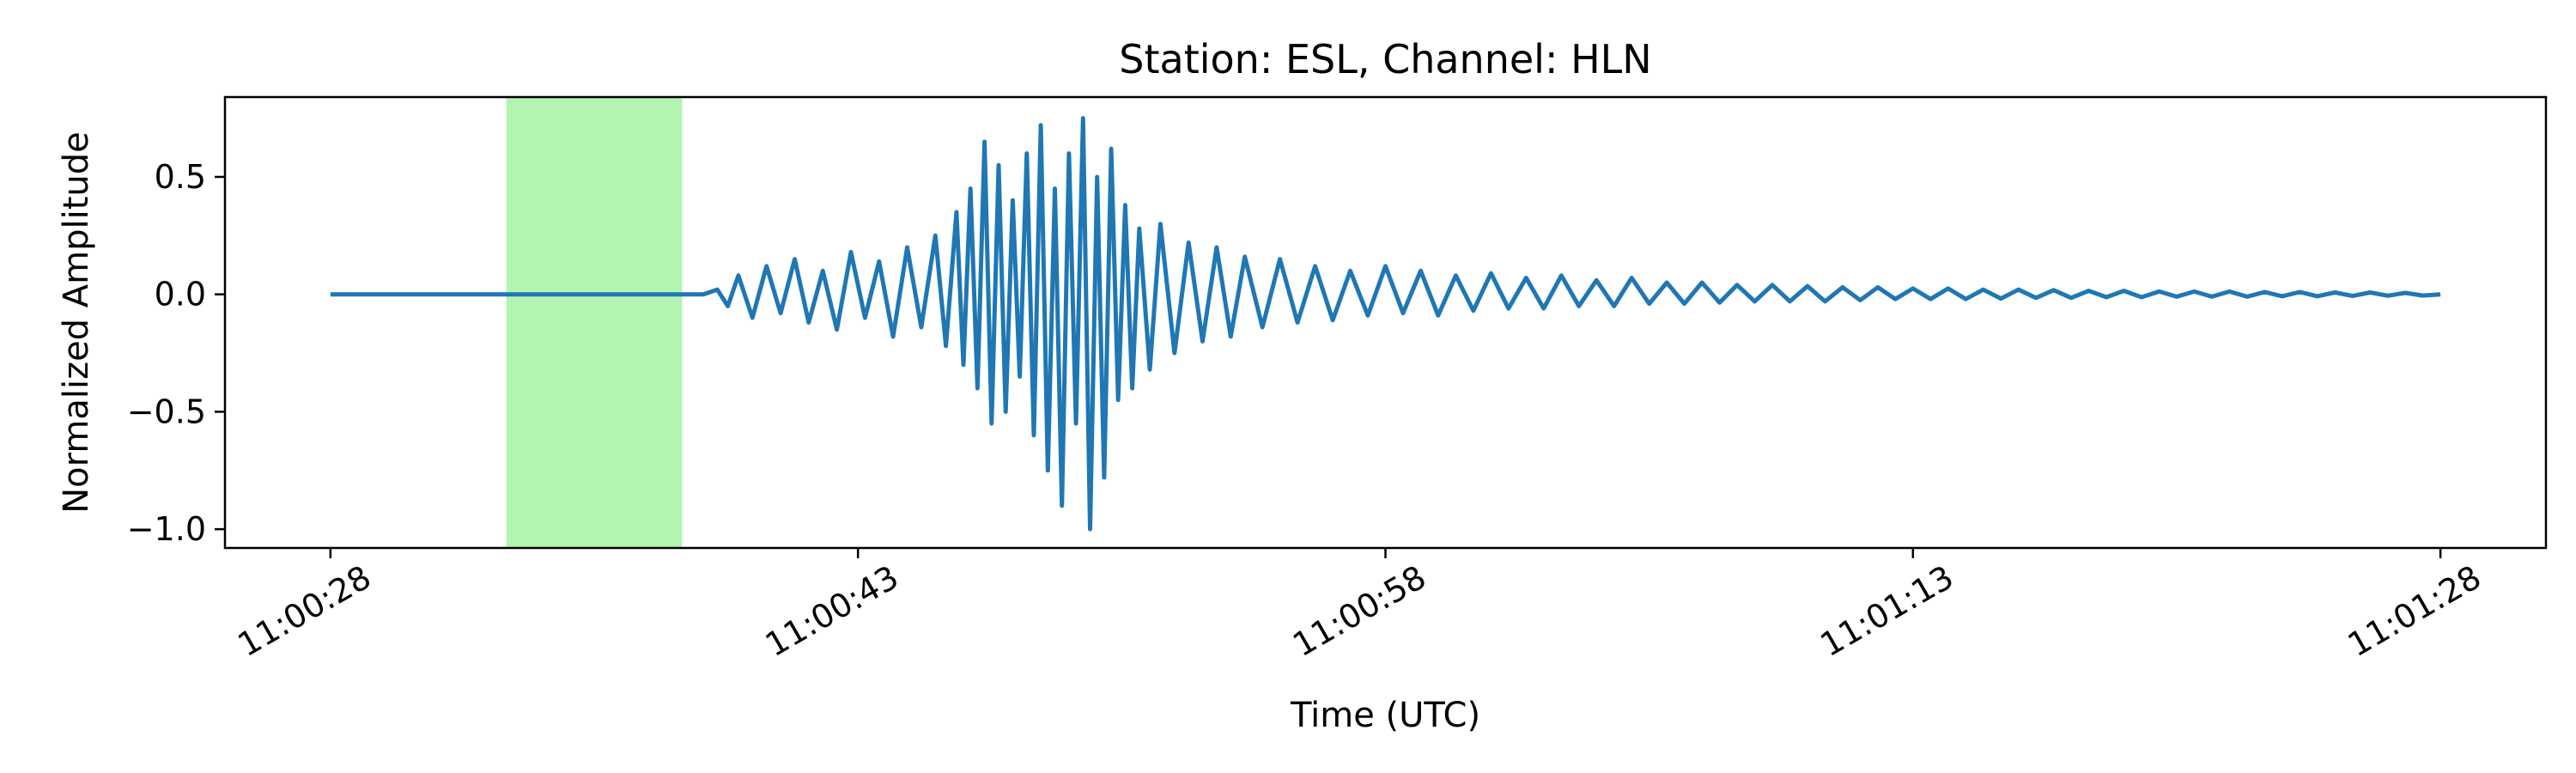 The image size is (2576, 773). Describe the element at coordinates (180, 294) in the screenshot. I see `y-tick-label: 0.0` at that location.